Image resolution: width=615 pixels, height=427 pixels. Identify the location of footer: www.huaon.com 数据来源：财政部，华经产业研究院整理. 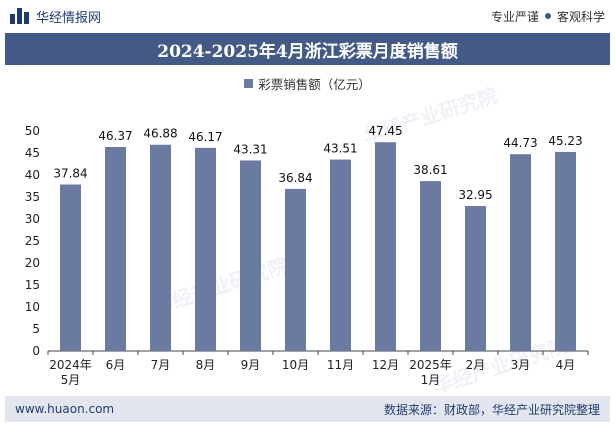
(307, 409).